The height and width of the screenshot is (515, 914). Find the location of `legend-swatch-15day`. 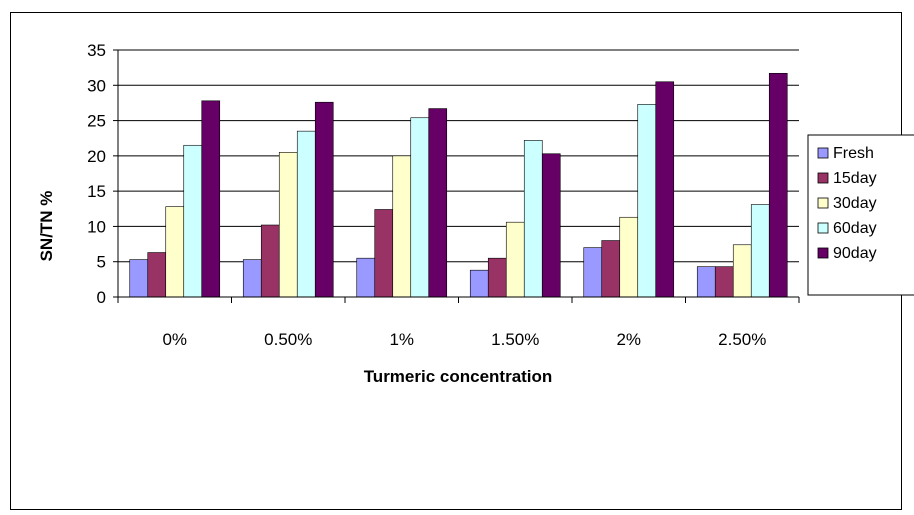

legend-swatch-15day is located at coordinates (823, 178).